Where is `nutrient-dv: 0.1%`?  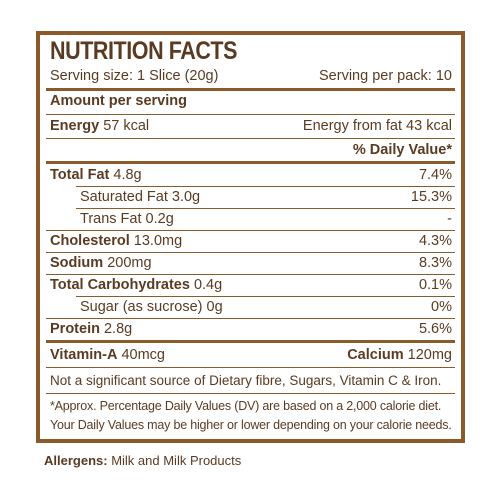
nutrient-dv: 0.1% is located at coordinates (435, 285).